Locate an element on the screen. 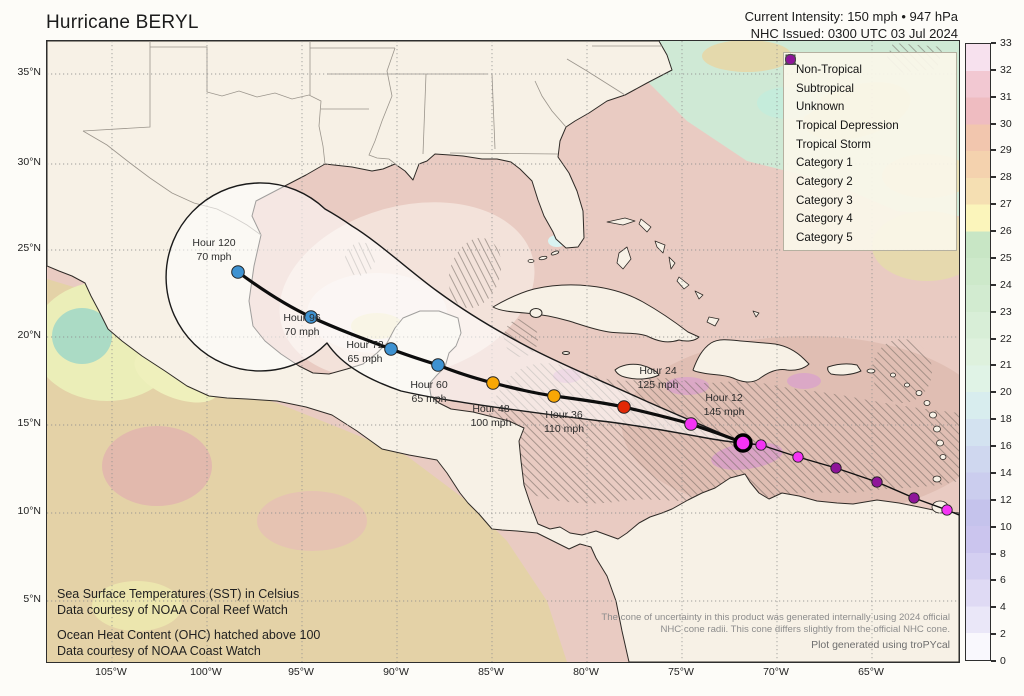 This screenshot has width=1024, height=696. forecast-track-dots is located at coordinates (464, 348).